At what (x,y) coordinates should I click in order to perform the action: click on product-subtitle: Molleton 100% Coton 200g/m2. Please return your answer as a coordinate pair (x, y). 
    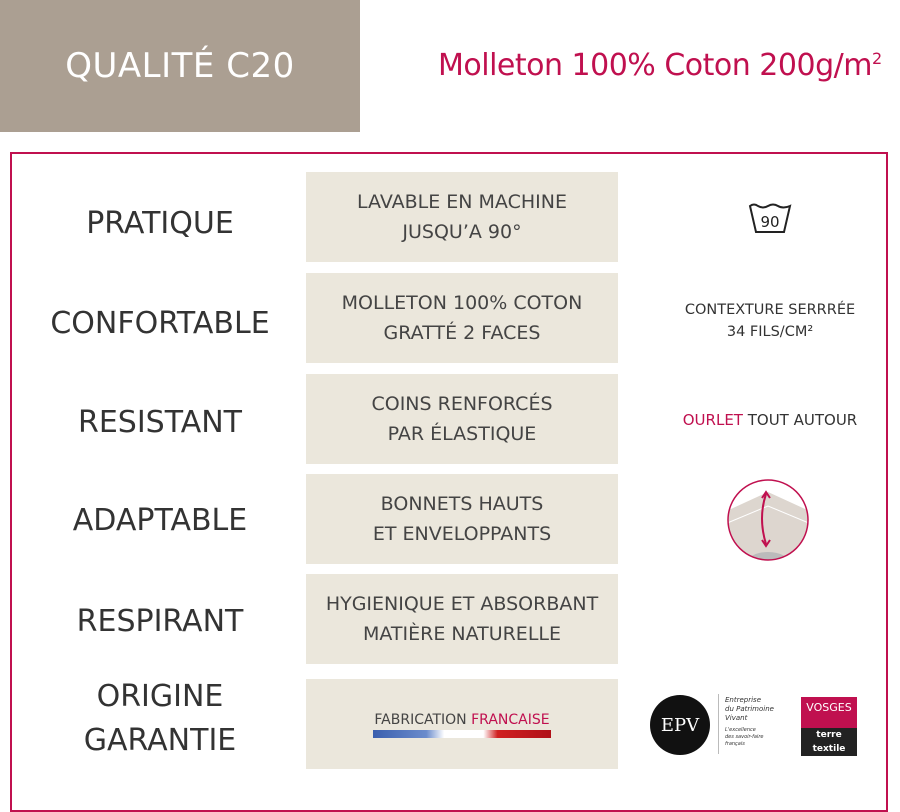
    Looking at the image, I should click on (660, 65).